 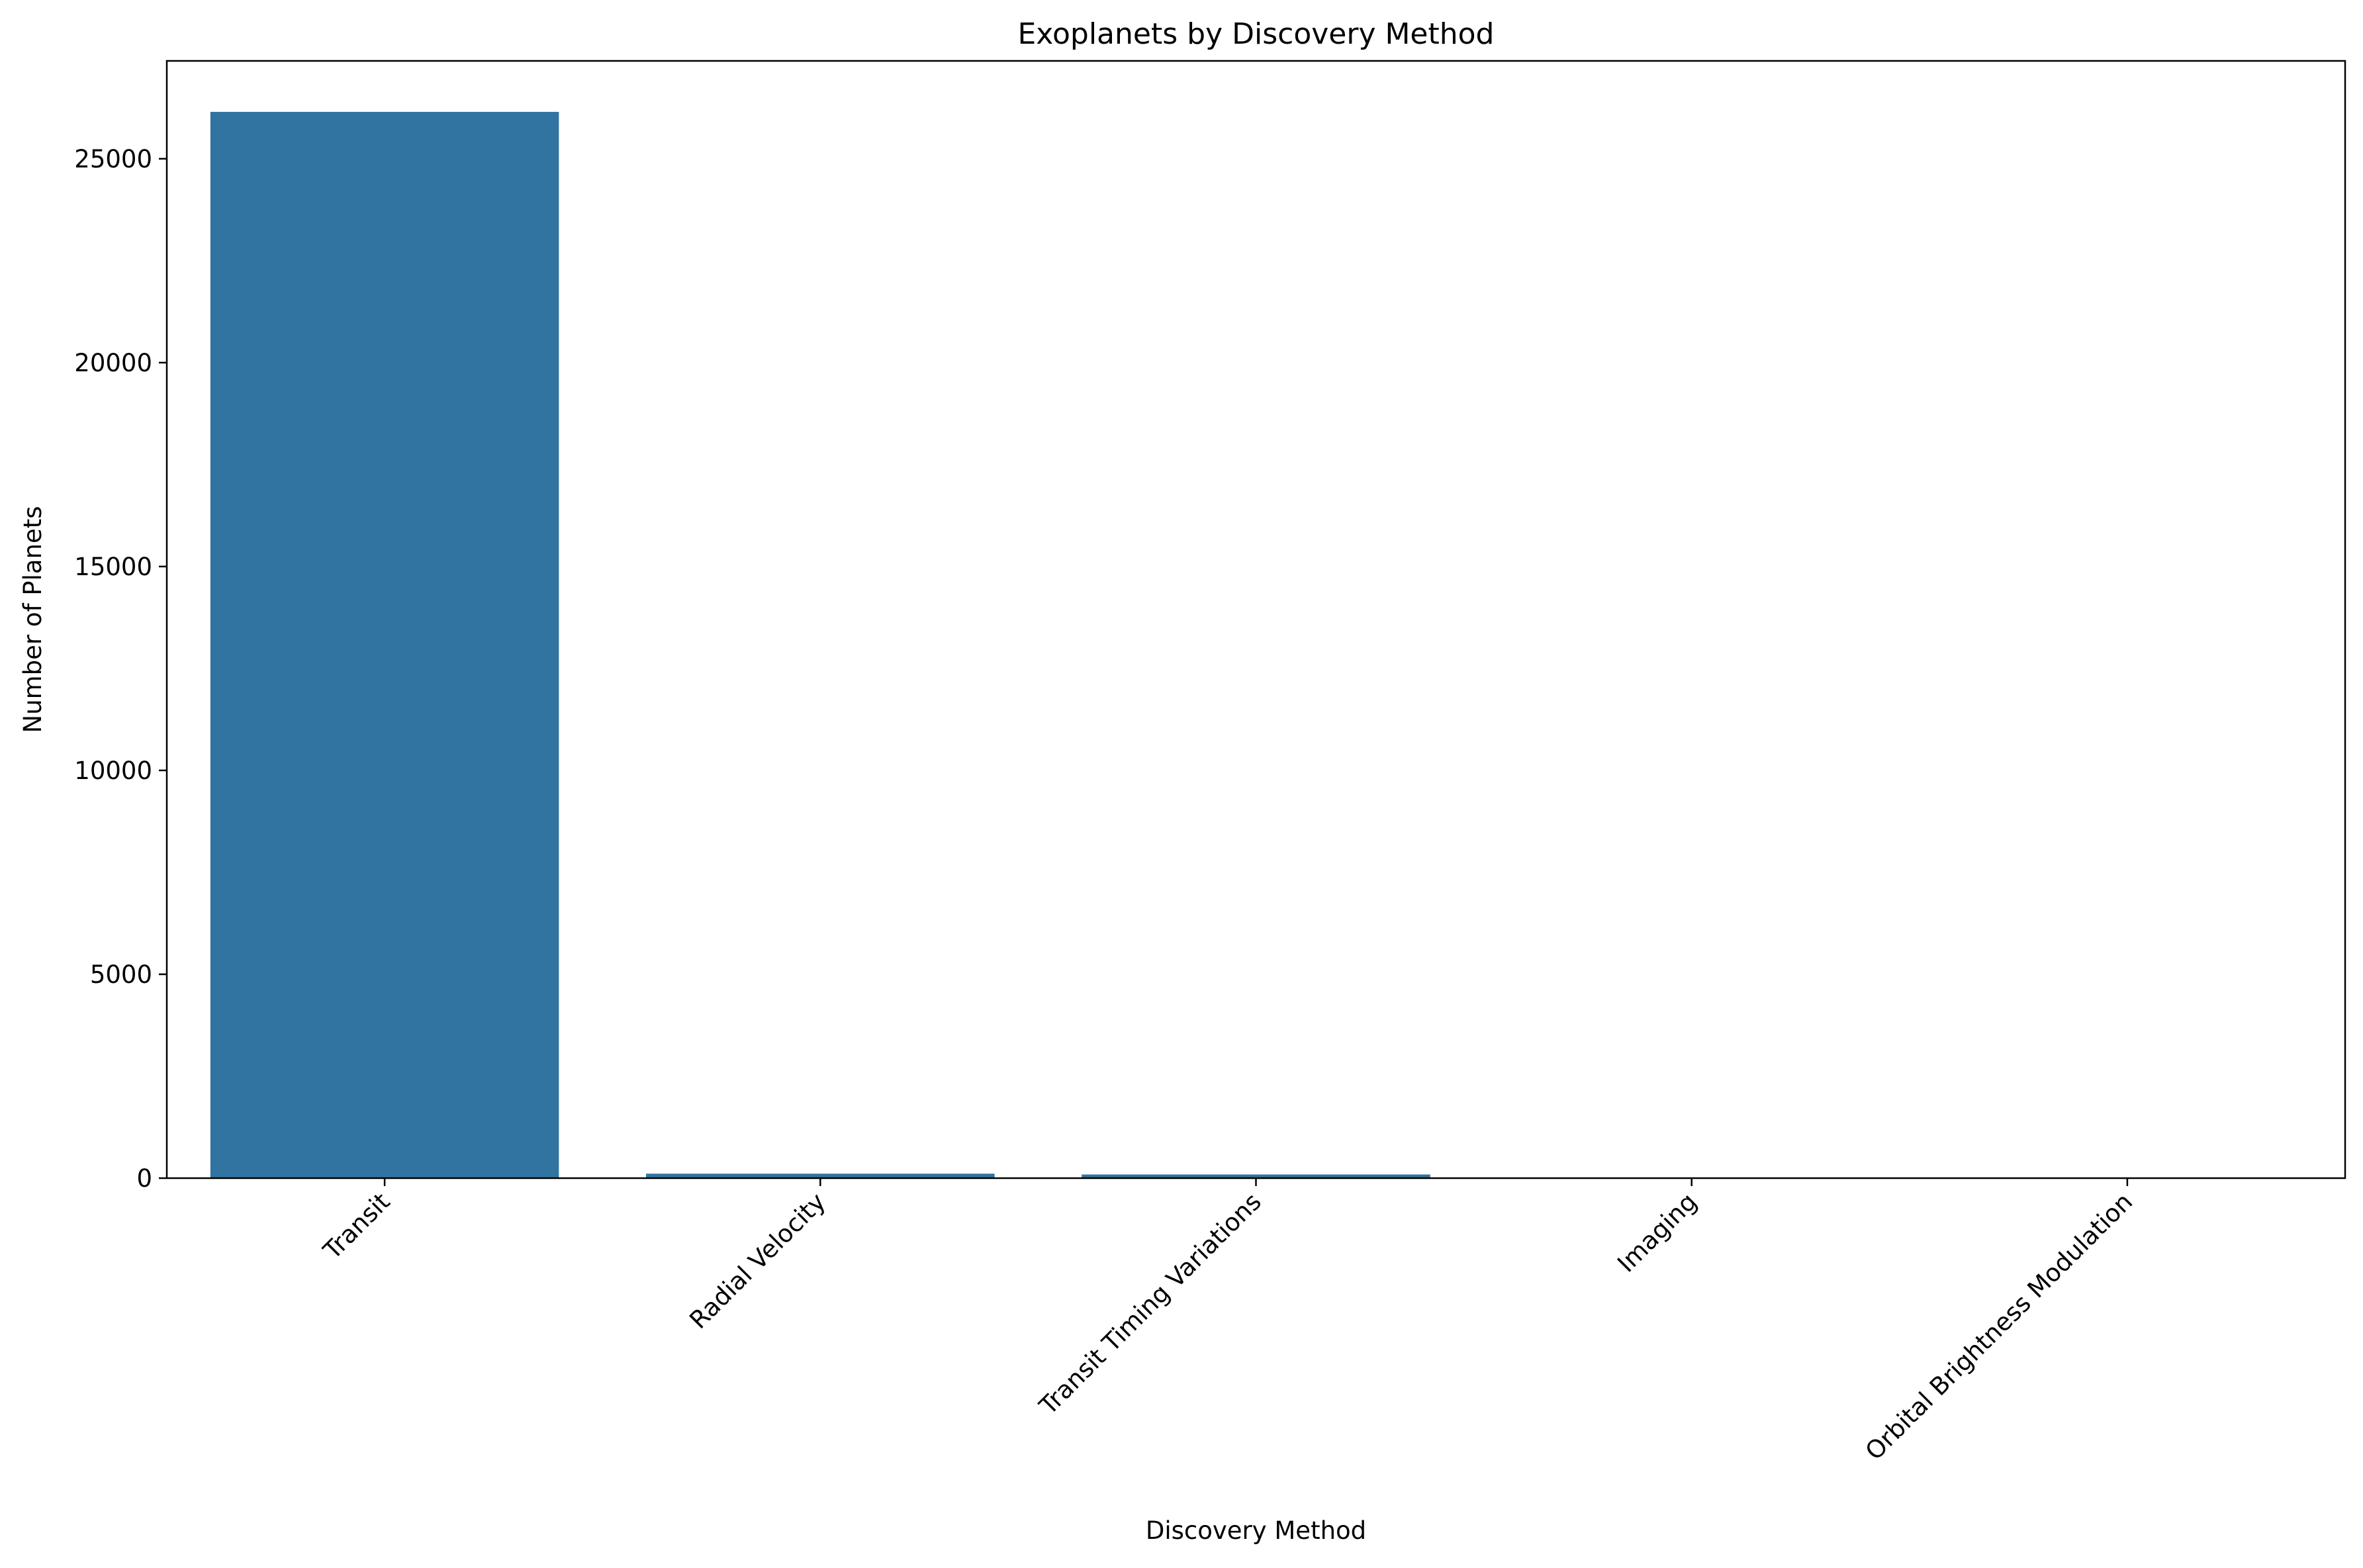 I want to click on bar-transit, so click(x=384, y=645).